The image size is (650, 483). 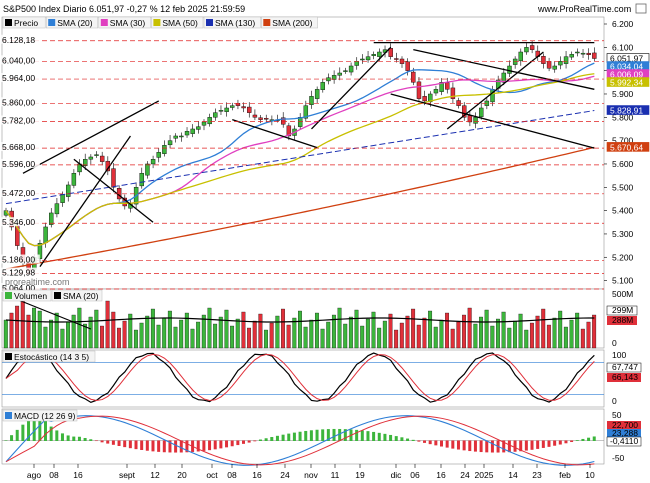 What do you see at coordinates (20, 272) in the screenshot?
I see `level-label-bg` at bounding box center [20, 272].